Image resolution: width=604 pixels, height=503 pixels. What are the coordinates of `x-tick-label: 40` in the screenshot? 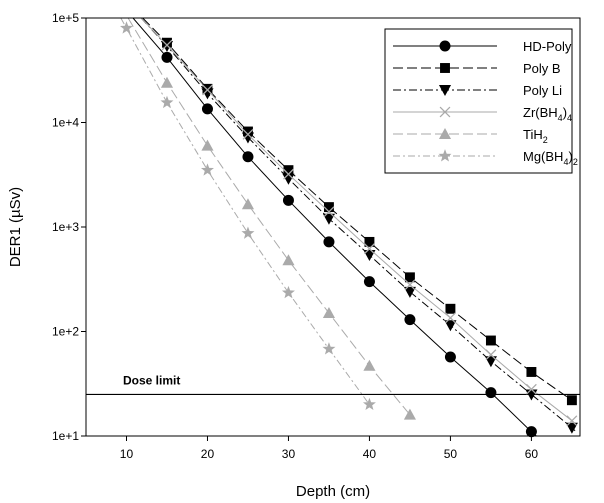 It's located at (370, 454).